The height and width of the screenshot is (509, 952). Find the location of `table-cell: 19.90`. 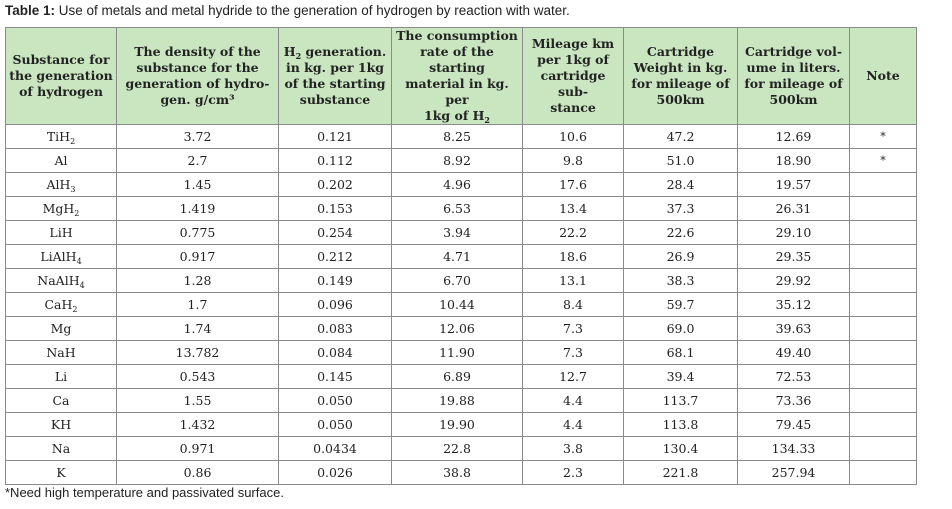

table-cell: 19.90 is located at coordinates (457, 424).